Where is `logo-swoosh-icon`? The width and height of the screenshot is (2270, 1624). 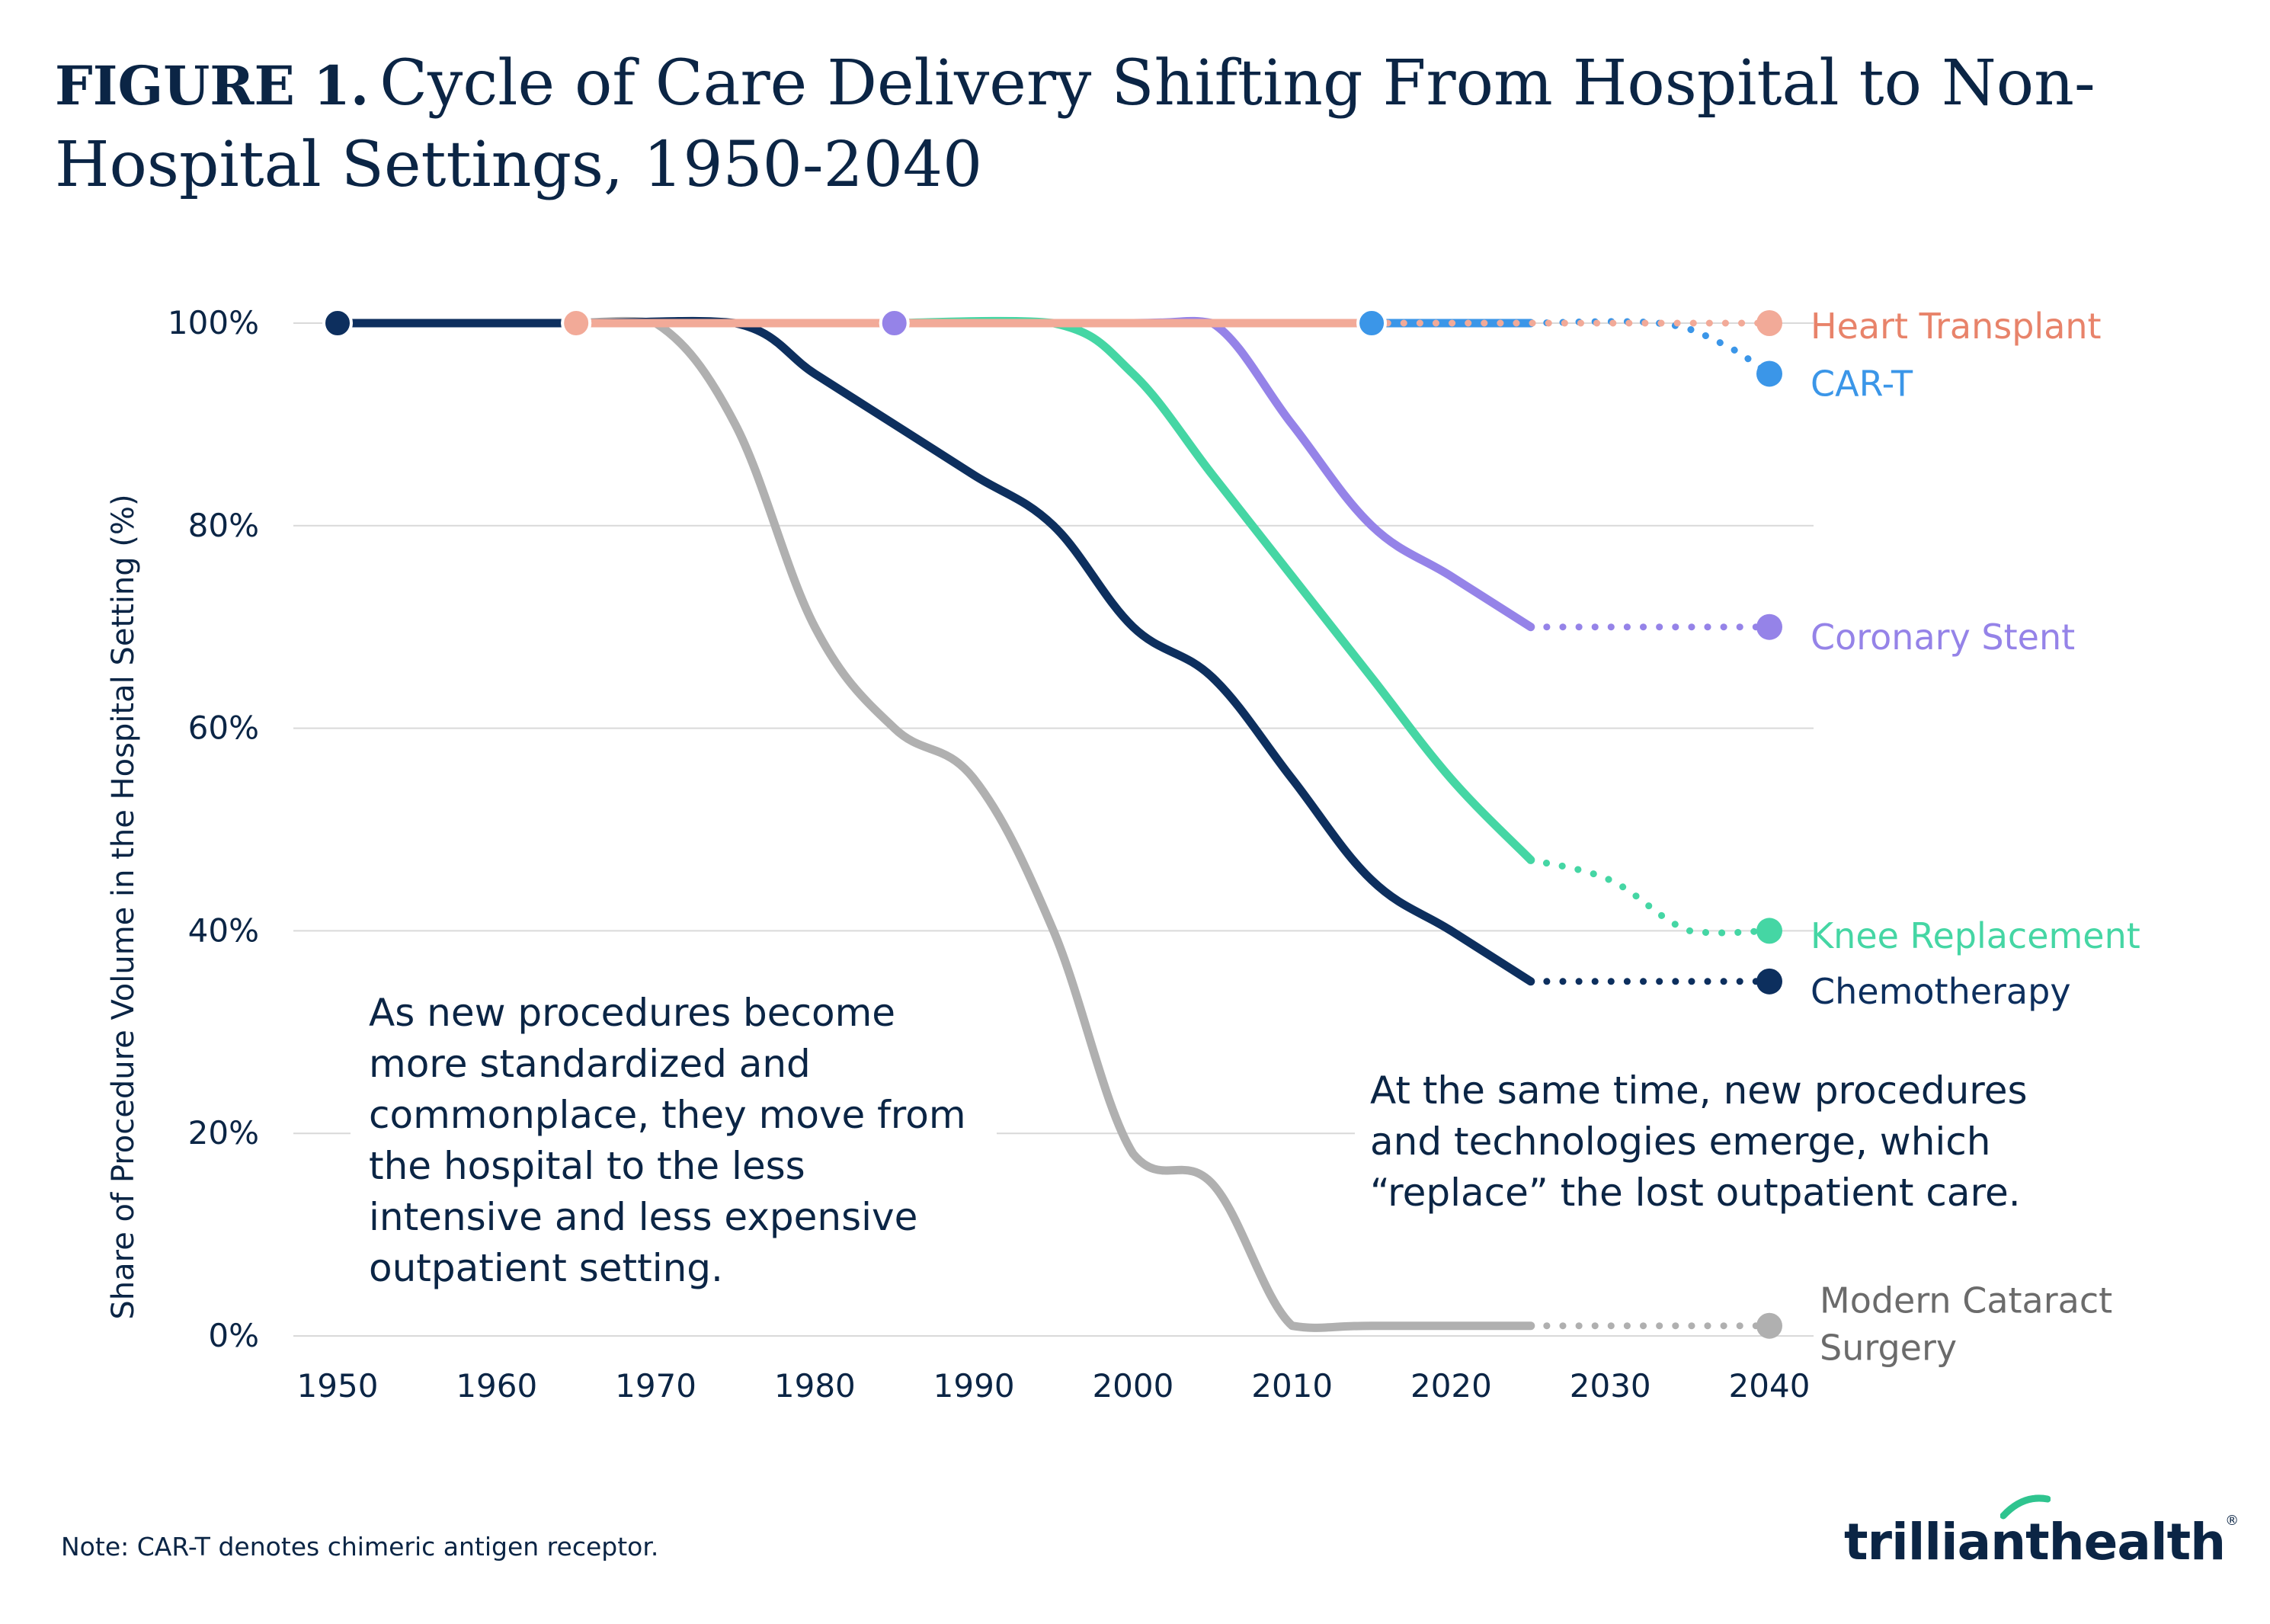
logo-swoosh-icon is located at coordinates (2026, 1507).